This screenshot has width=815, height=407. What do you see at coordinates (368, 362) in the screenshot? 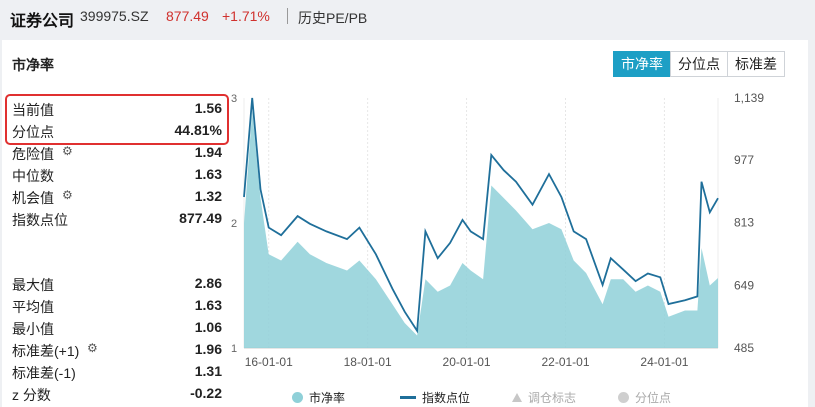
I see `x-tick-label: 18-01-01` at bounding box center [368, 362].